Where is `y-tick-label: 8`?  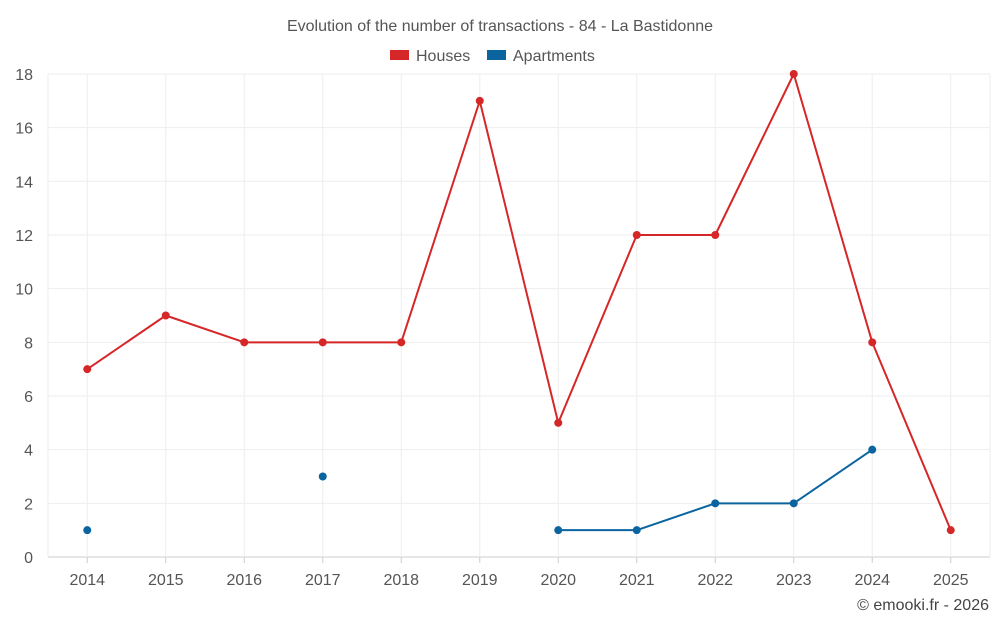 y-tick-label: 8 is located at coordinates (28, 343).